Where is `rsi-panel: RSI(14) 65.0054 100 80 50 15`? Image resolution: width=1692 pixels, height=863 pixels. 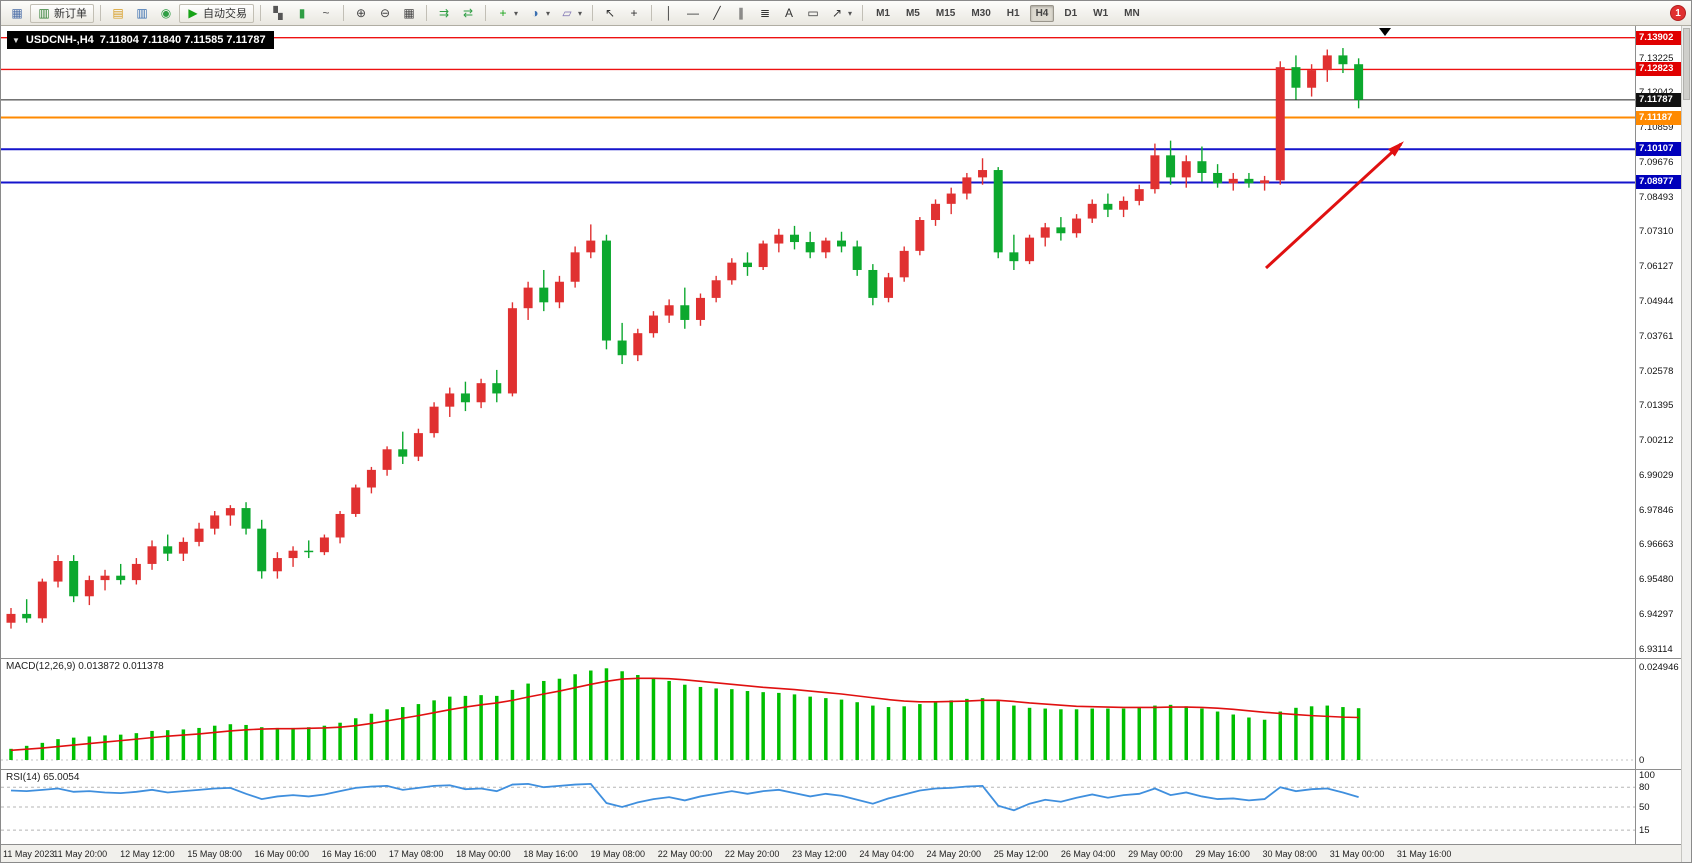 rsi-panel: RSI(14) 65.0054 100 80 50 15 is located at coordinates (841, 806).